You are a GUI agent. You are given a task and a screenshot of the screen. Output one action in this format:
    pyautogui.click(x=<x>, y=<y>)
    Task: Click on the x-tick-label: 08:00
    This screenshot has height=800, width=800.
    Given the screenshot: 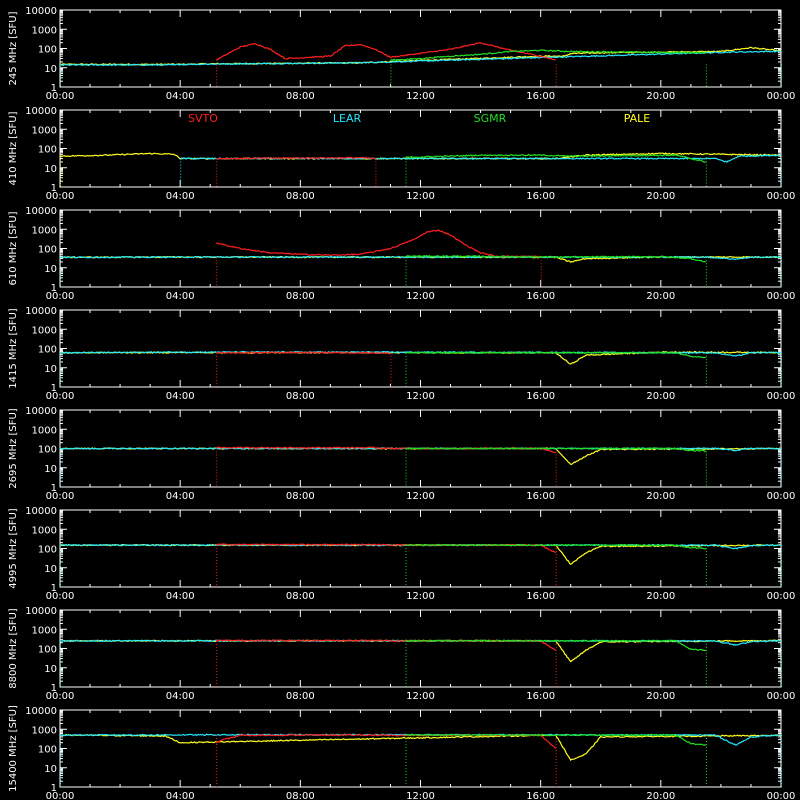 What is the action you would take?
    pyautogui.click(x=300, y=196)
    